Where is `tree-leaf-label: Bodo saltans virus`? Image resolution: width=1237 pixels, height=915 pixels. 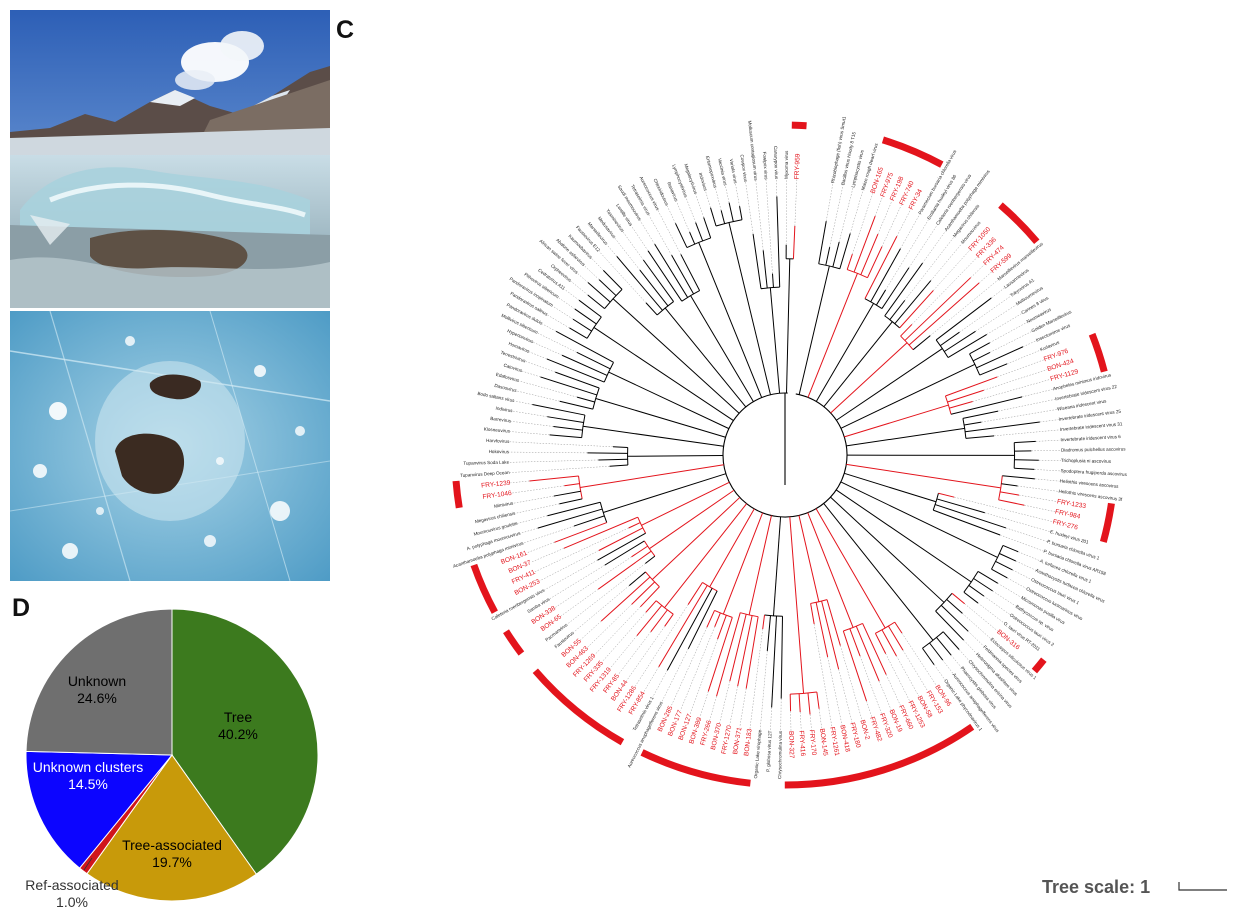
tree-leaf-label: Bodo saltans virus is located at coordinates (496, 397).